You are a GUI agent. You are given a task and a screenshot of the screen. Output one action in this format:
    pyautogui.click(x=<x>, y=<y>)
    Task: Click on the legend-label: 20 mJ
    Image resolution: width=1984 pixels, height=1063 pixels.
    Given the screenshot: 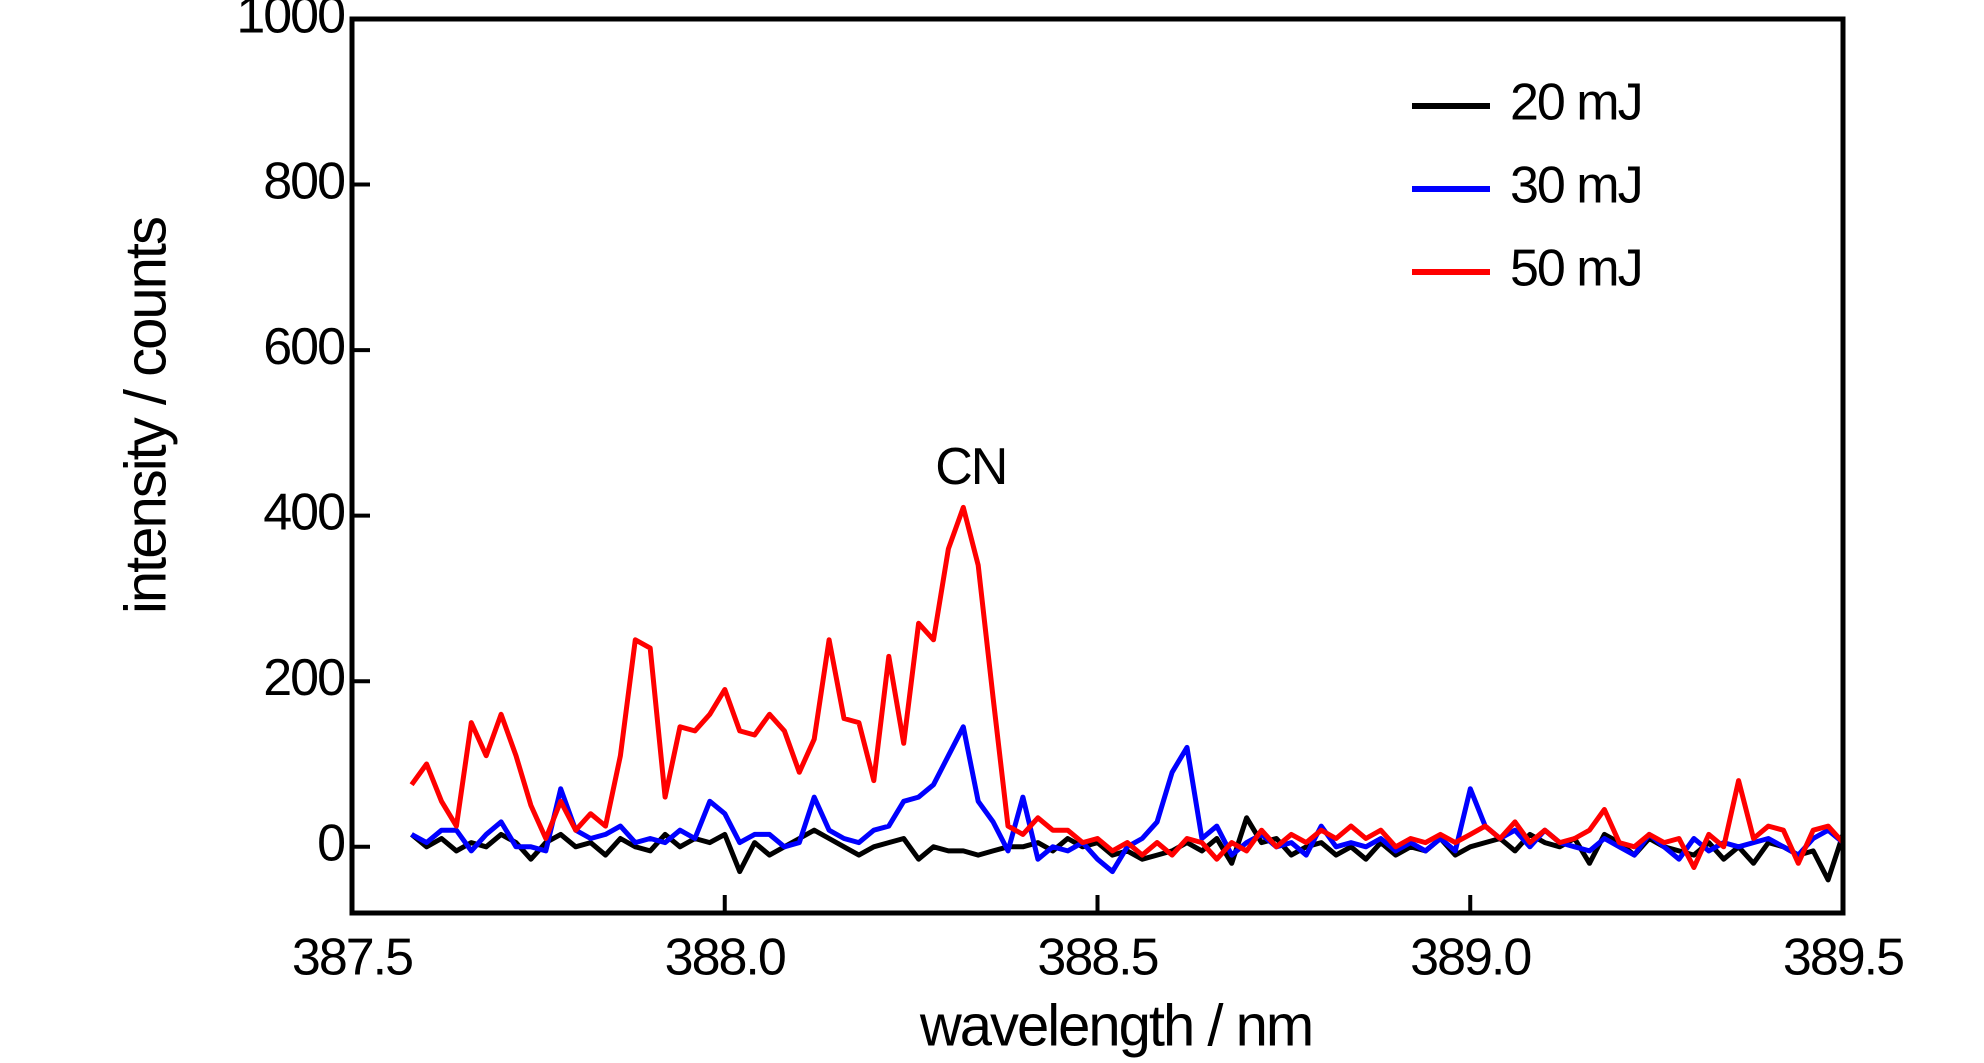 What is the action you would take?
    pyautogui.click(x=1576, y=103)
    